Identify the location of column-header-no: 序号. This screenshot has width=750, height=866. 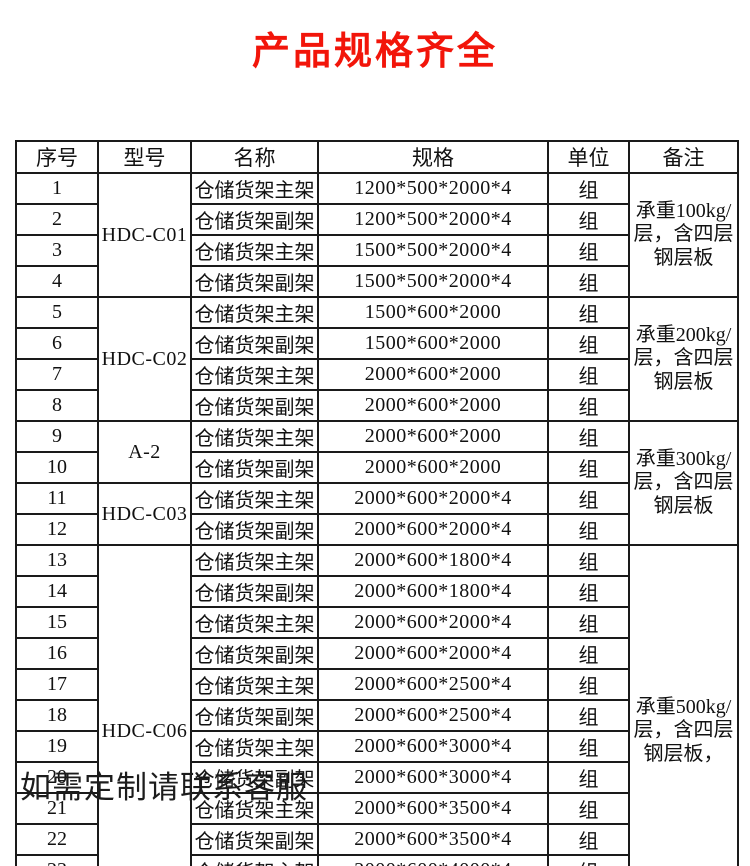
(57, 157).